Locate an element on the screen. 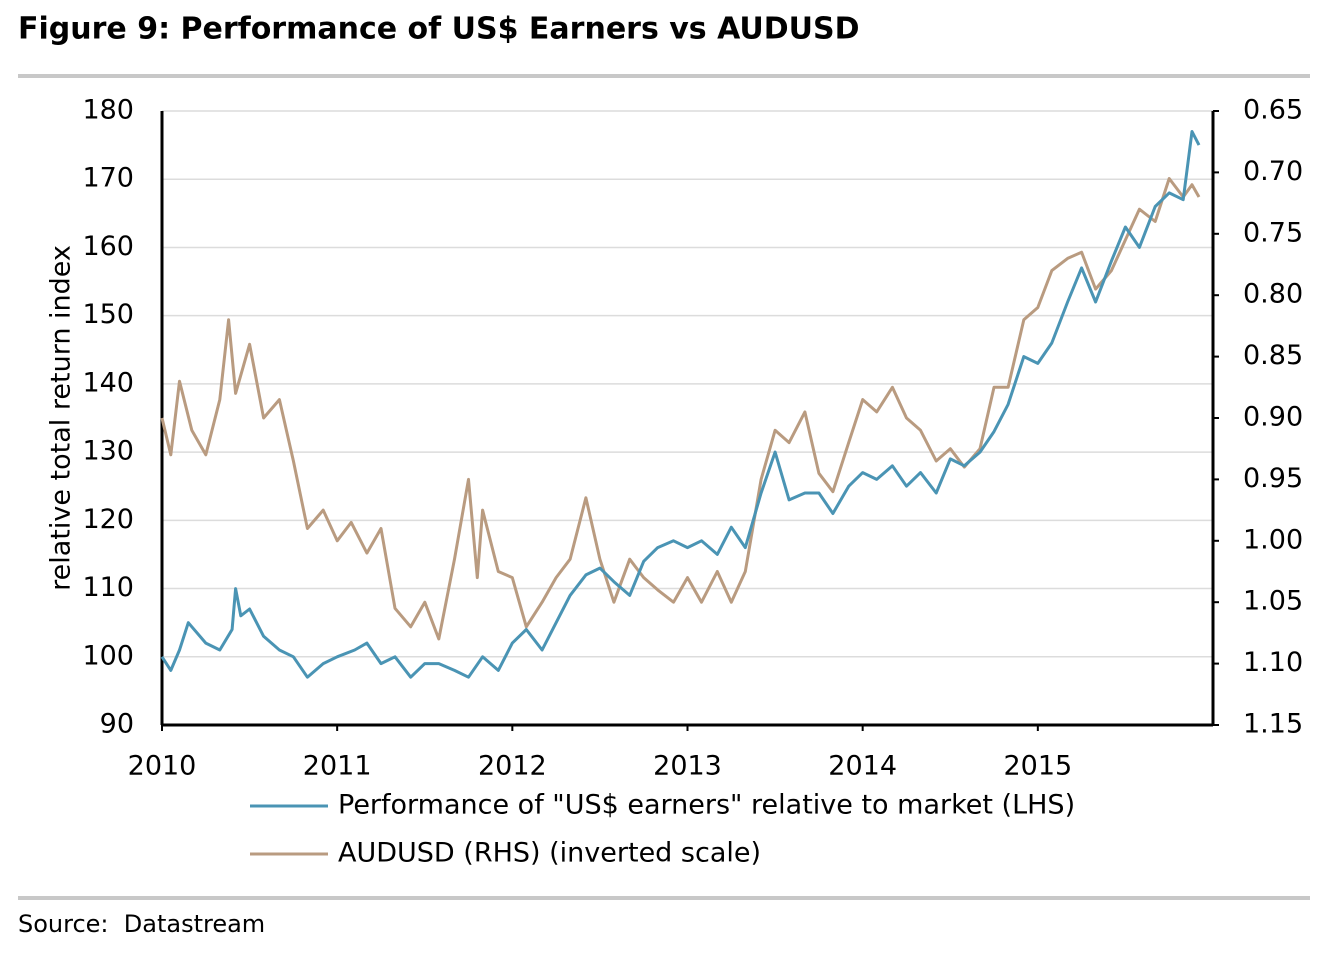  y2-tick-label: 1.10 is located at coordinates (1273, 662).